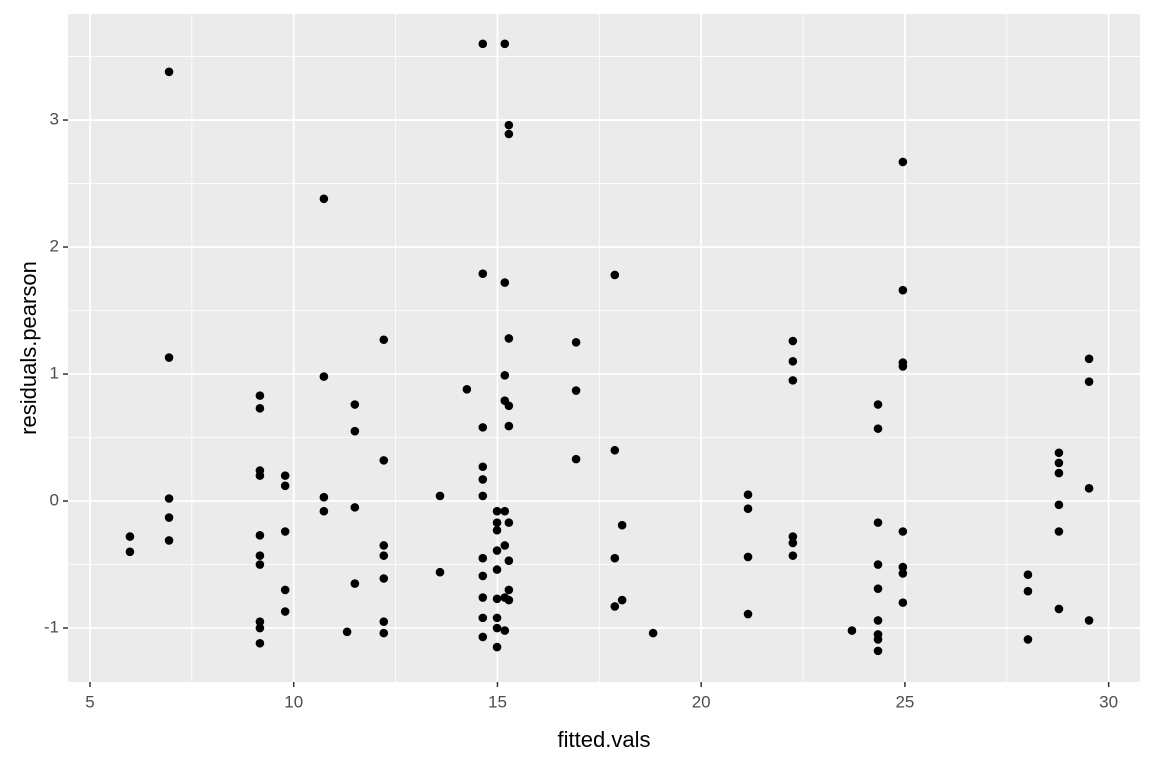  What do you see at coordinates (904, 701) in the screenshot?
I see `x-tick-label: 25` at bounding box center [904, 701].